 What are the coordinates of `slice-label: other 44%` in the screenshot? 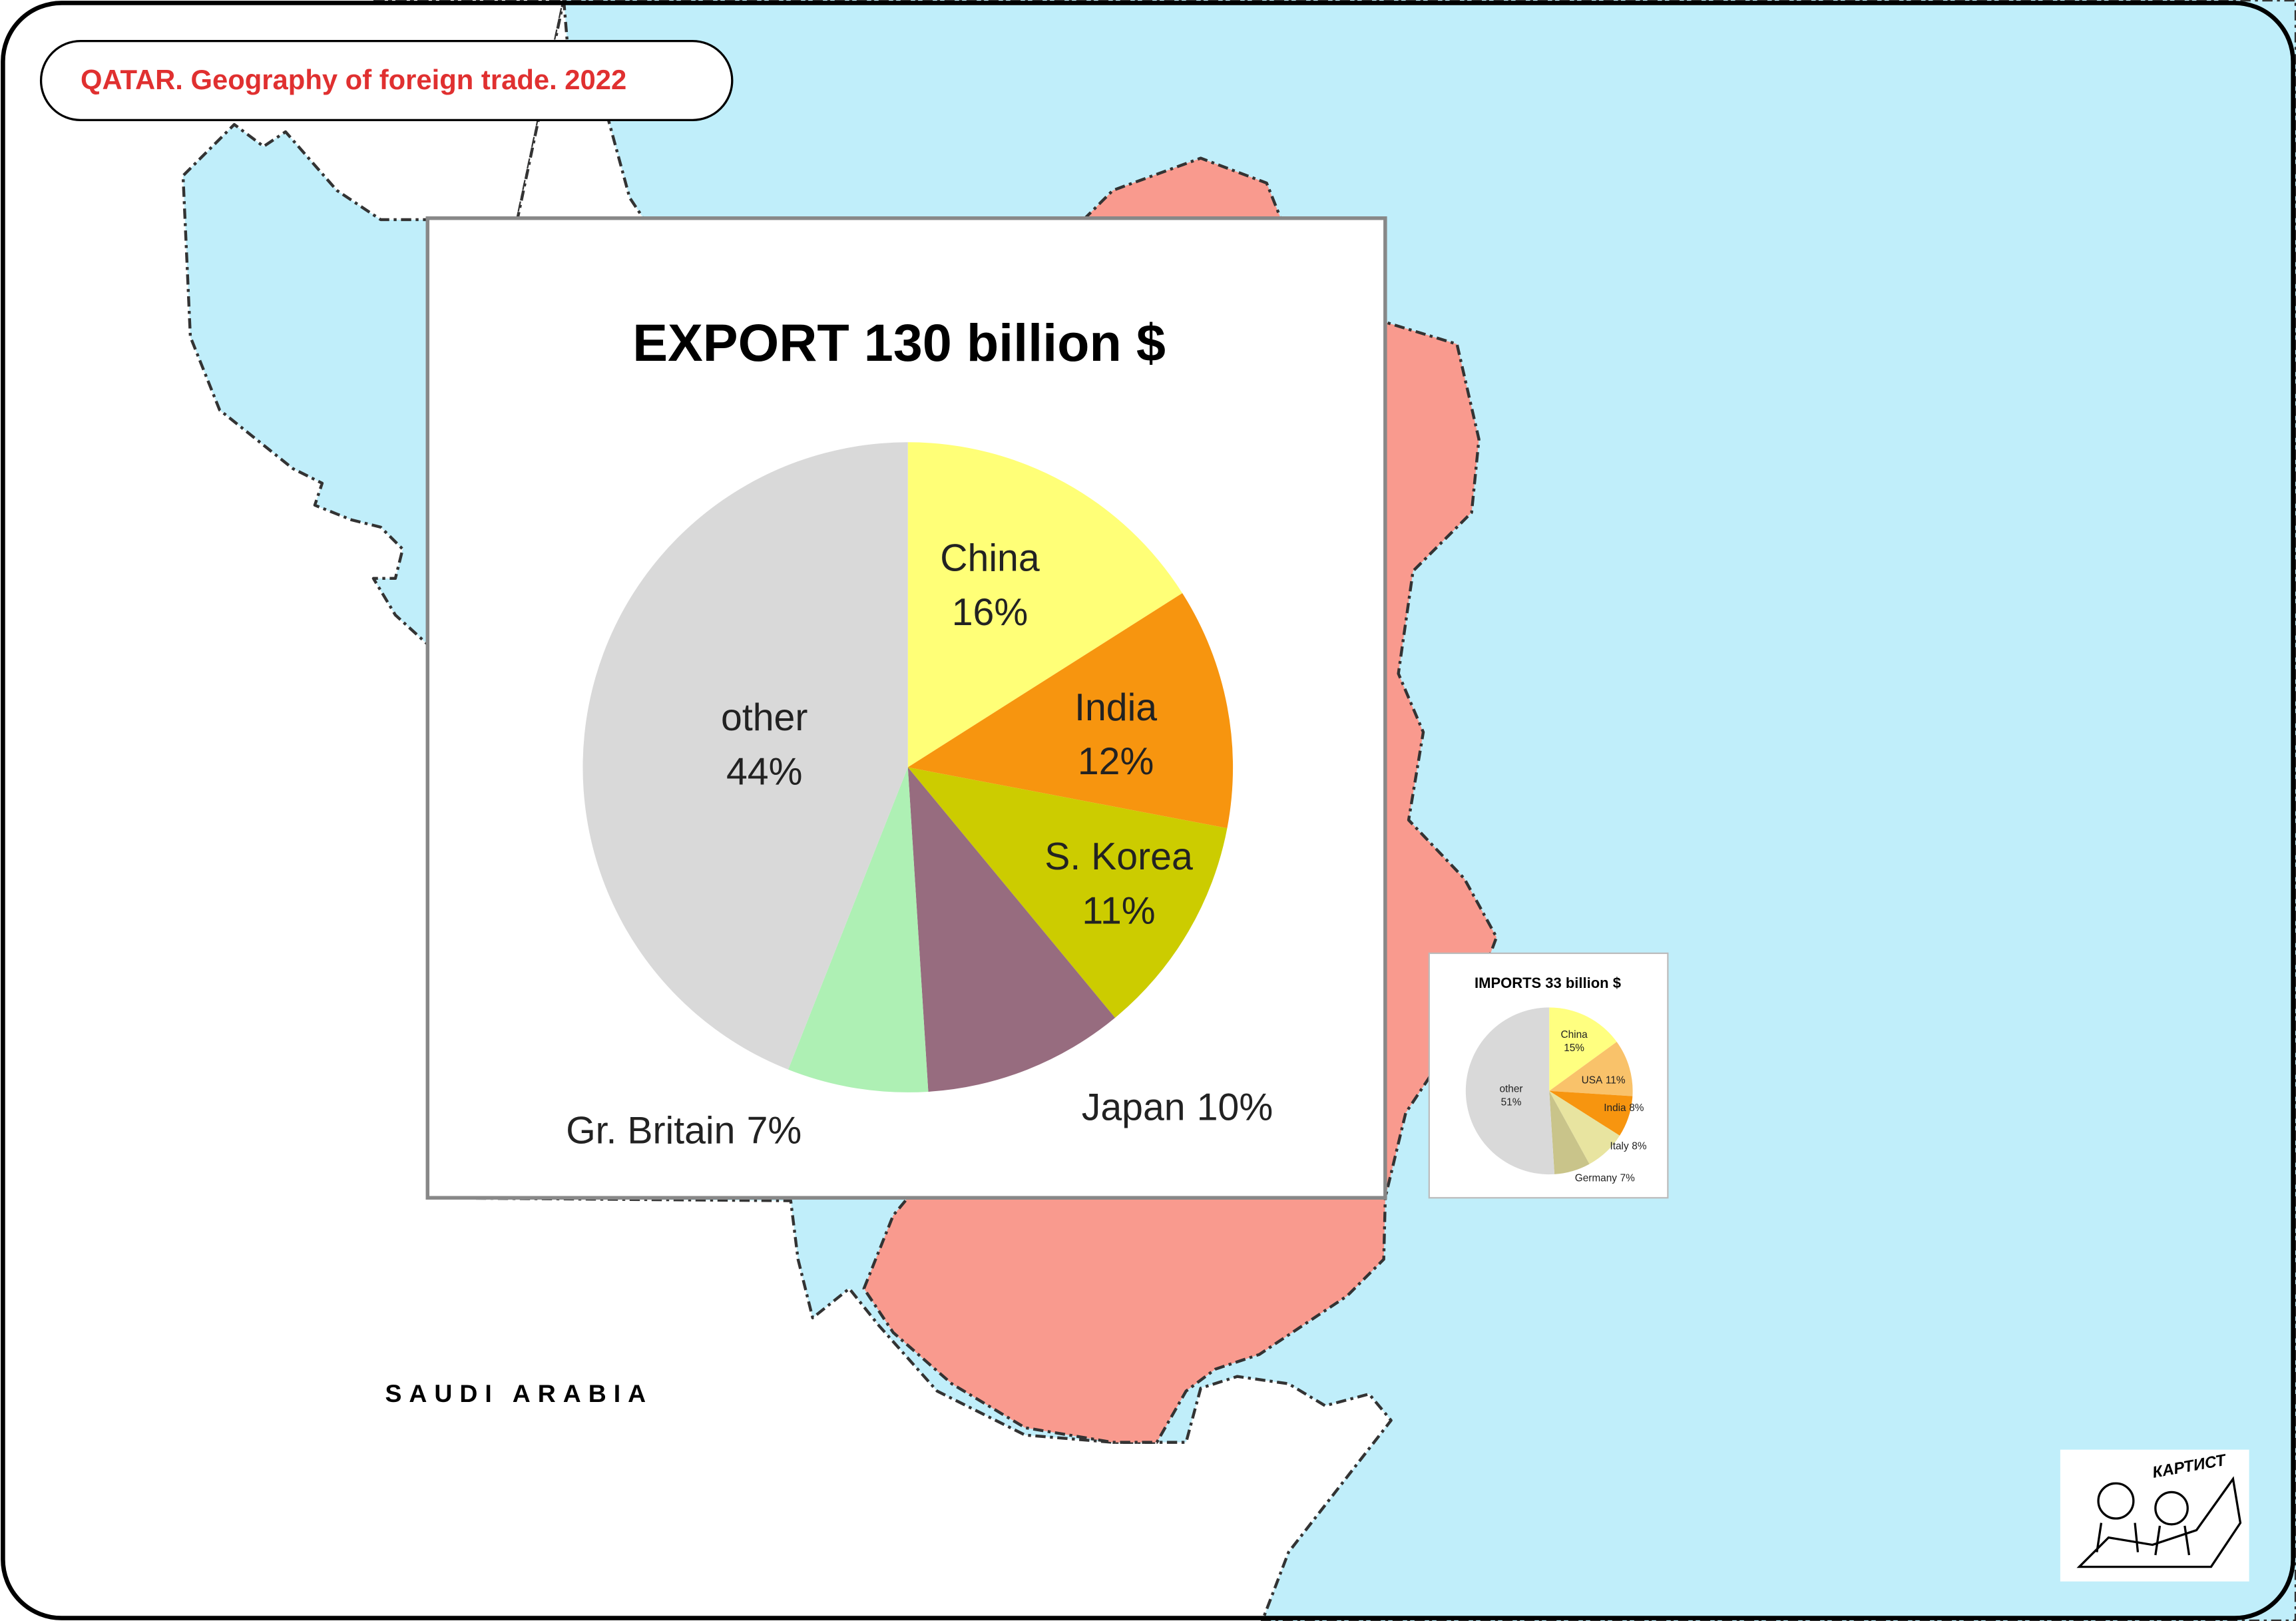 It's located at (764, 744).